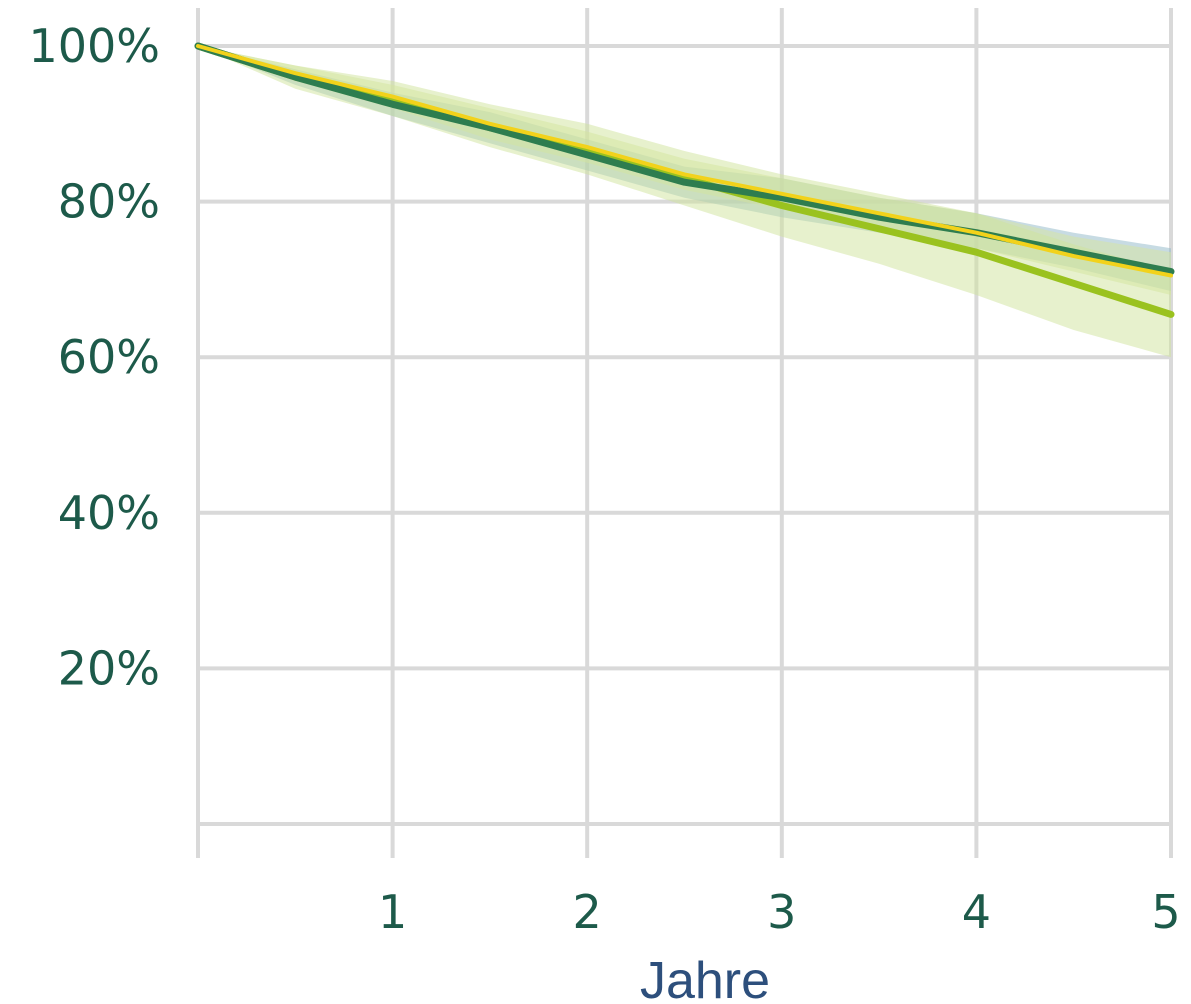 The height and width of the screenshot is (1004, 1191). I want to click on x-tick-label: 1, so click(392, 912).